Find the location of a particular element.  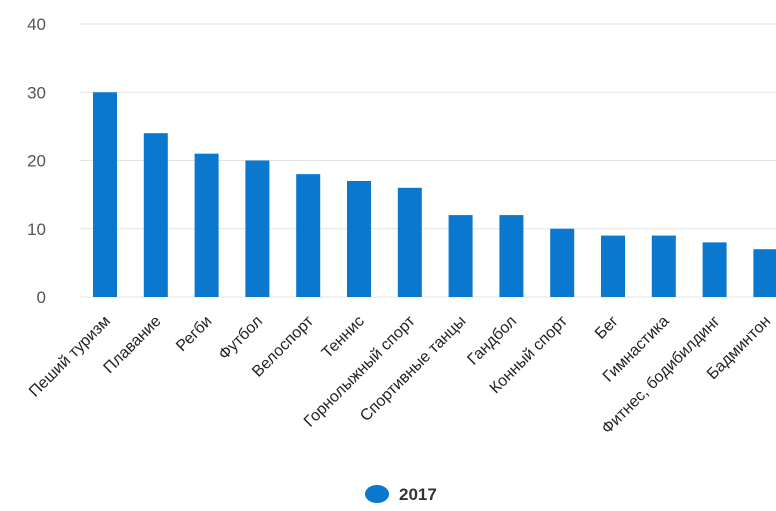

y-tick-label: 10 is located at coordinates (36, 229).